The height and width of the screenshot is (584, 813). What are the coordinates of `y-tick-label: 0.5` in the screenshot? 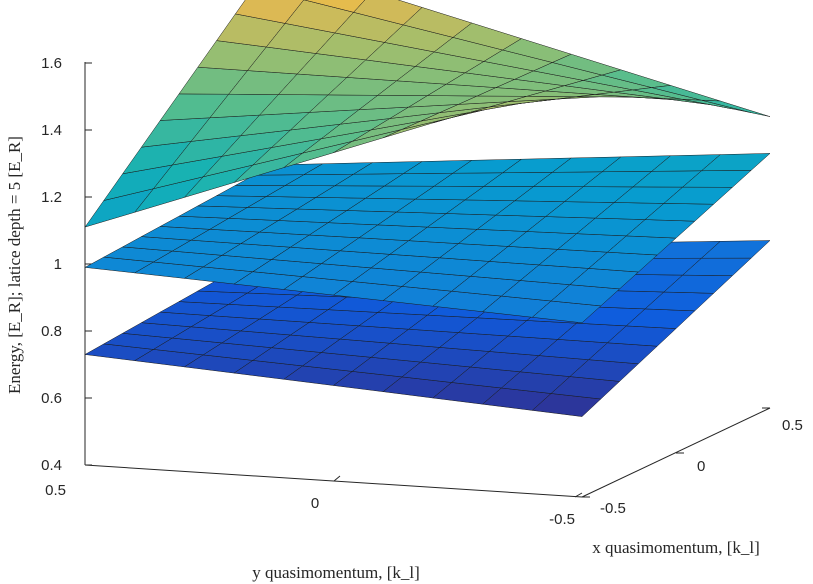 It's located at (55, 490).